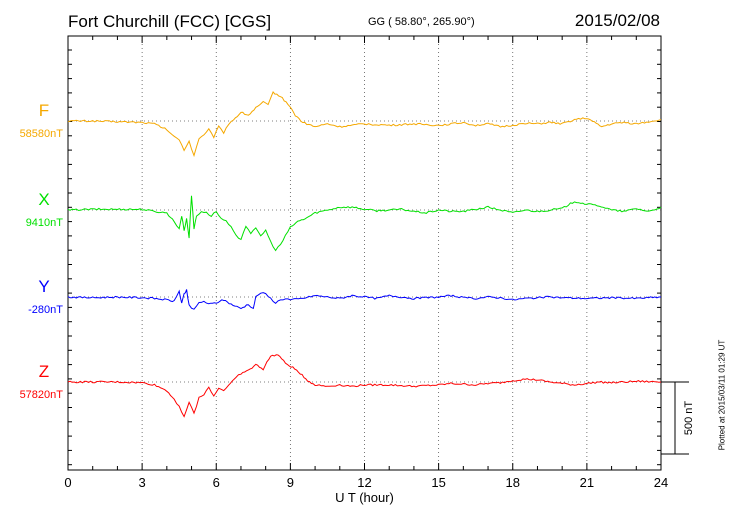 Image resolution: width=730 pixels, height=520 pixels. Describe the element at coordinates (364, 223) in the screenshot. I see `series-line-X` at that location.